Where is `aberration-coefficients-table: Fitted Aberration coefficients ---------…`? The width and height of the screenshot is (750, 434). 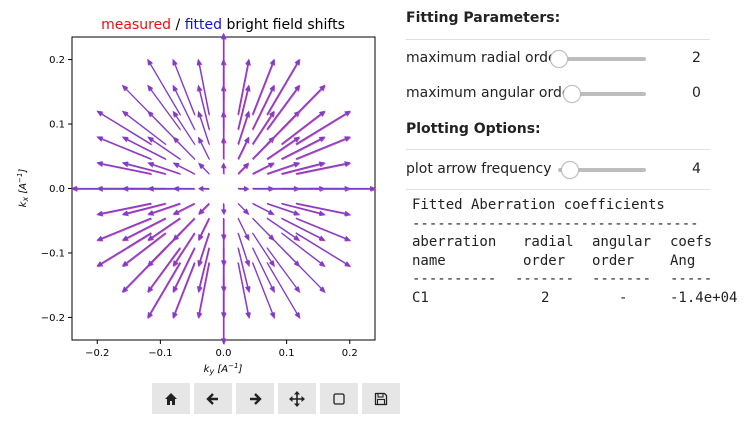
aberration-coefficients-table: Fitted Aberration coefficients ---------… is located at coordinates (577, 251).